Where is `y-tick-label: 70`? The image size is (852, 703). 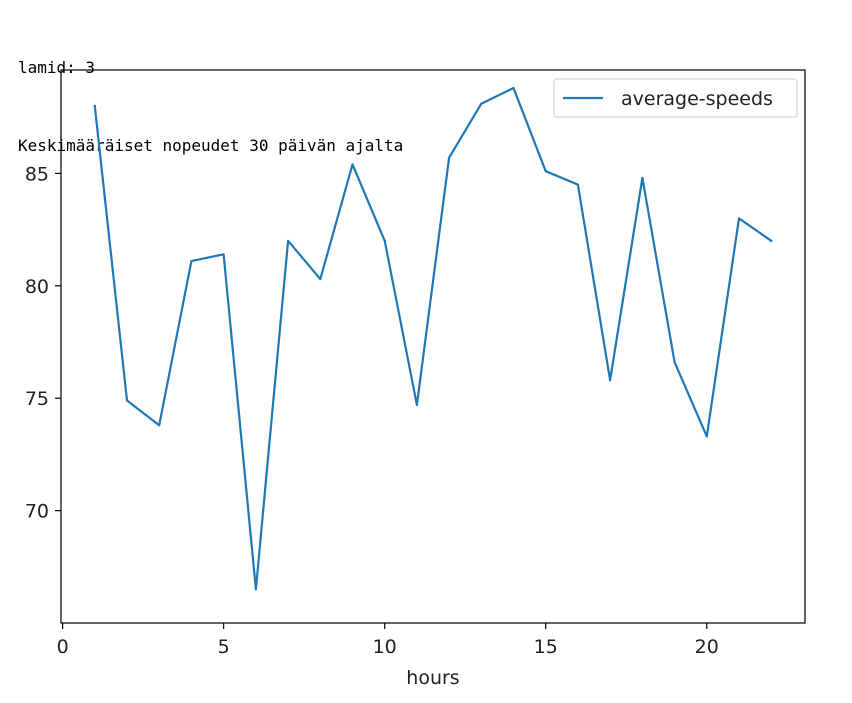 y-tick-label: 70 is located at coordinates (37, 512).